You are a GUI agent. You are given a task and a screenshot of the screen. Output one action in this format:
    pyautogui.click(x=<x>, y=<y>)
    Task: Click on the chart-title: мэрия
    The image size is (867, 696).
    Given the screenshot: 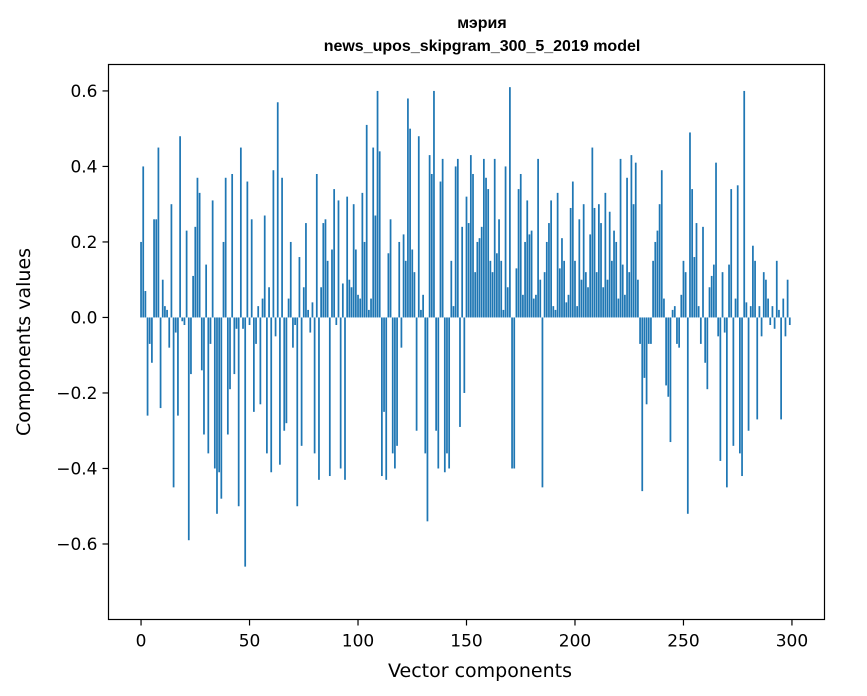 What is the action you would take?
    pyautogui.click(x=481, y=23)
    